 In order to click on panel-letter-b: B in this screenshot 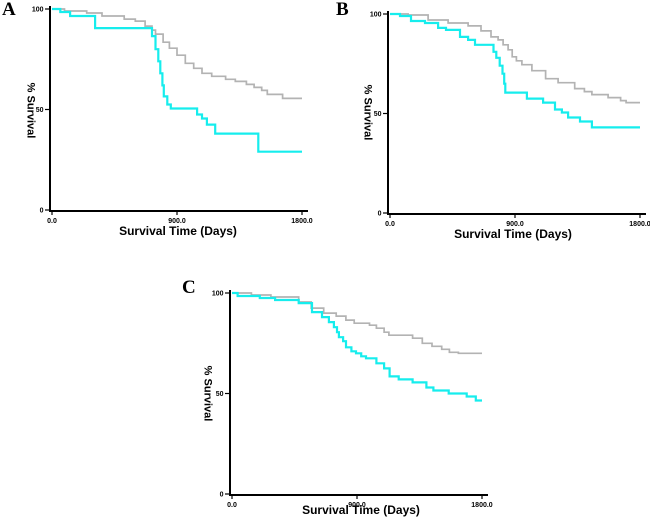, I will do `click(342, 10)`.